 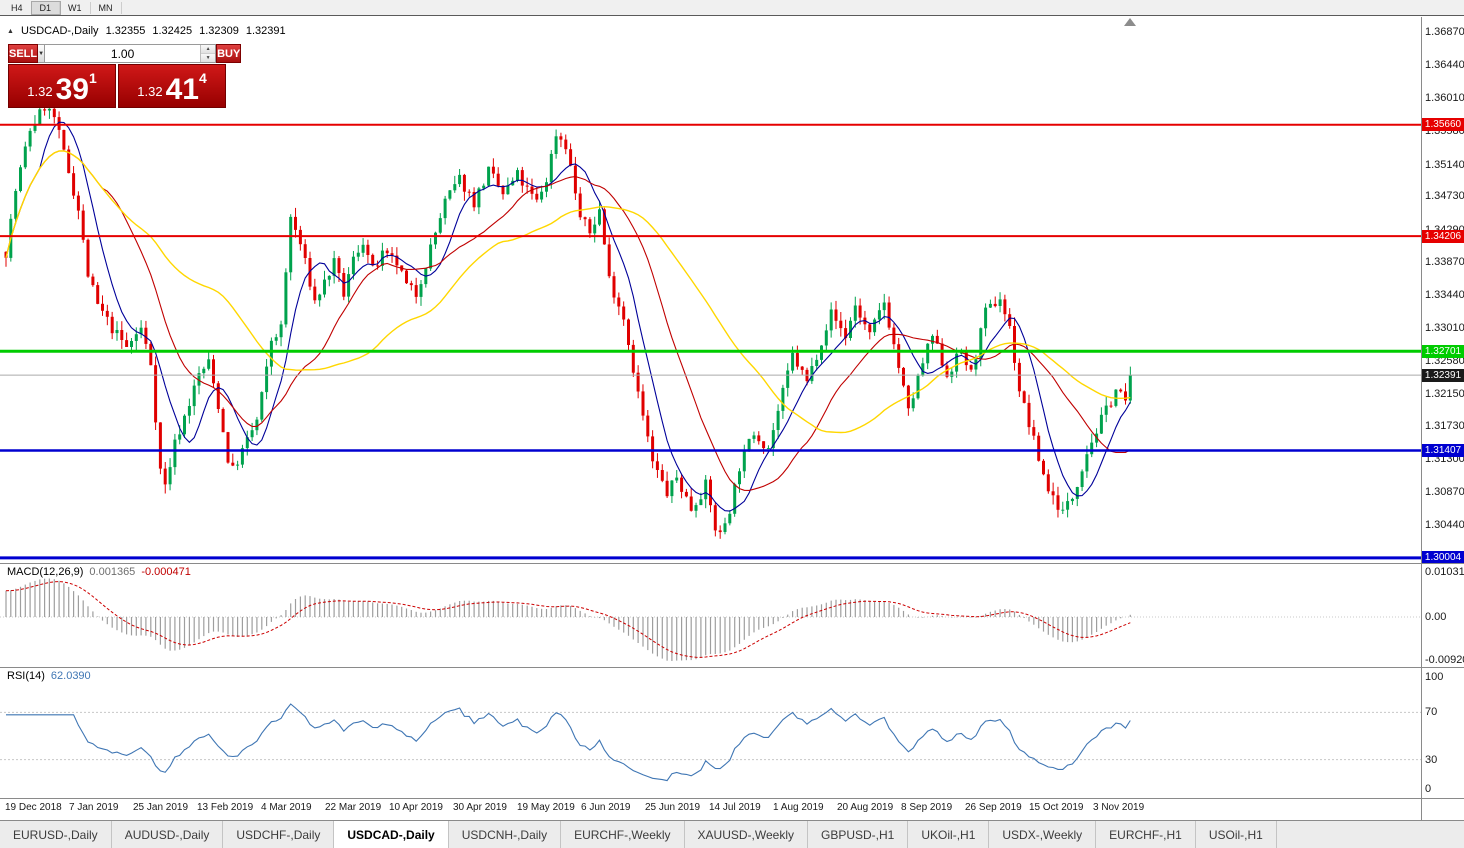 What do you see at coordinates (623, 834) in the screenshot?
I see `chart-tab-eurchf-weekly: EURCHF-,Weekly` at bounding box center [623, 834].